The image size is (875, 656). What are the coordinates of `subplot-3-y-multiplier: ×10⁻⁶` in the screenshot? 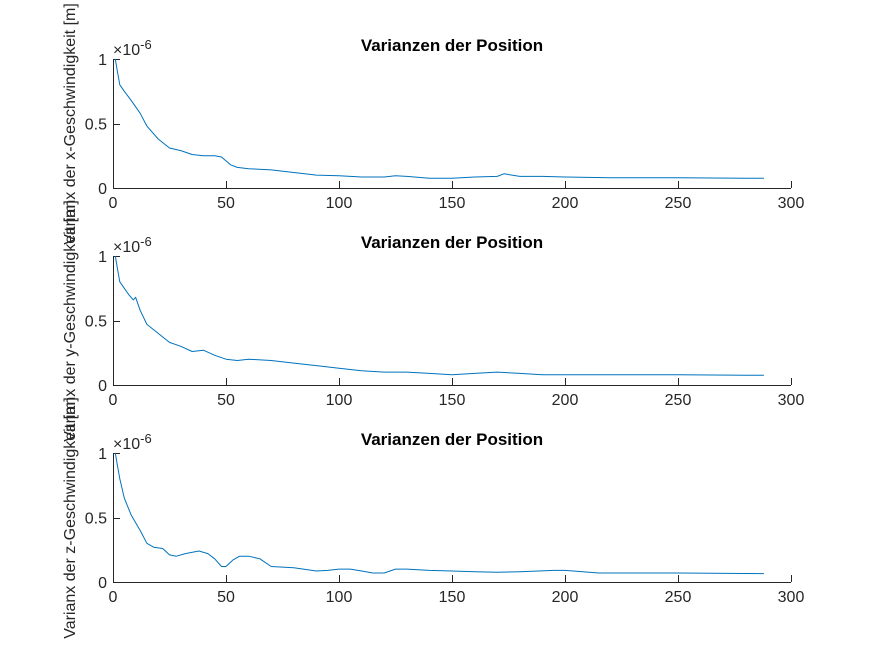 It's located at (132, 442).